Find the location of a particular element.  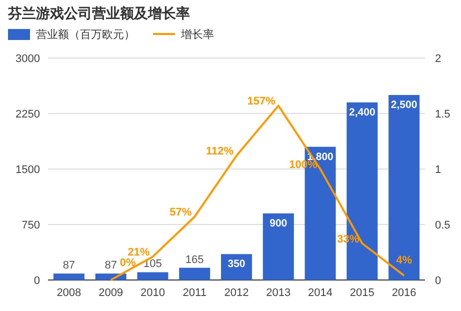

y-tick-label: 750 is located at coordinates (31, 226).